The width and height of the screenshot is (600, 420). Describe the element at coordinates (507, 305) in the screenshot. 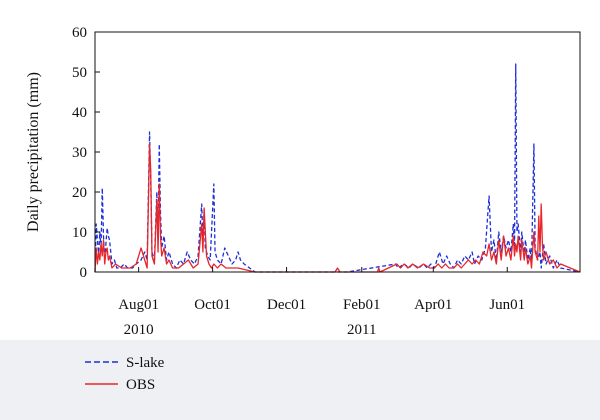

I see `x-tick-label: Jun01` at that location.